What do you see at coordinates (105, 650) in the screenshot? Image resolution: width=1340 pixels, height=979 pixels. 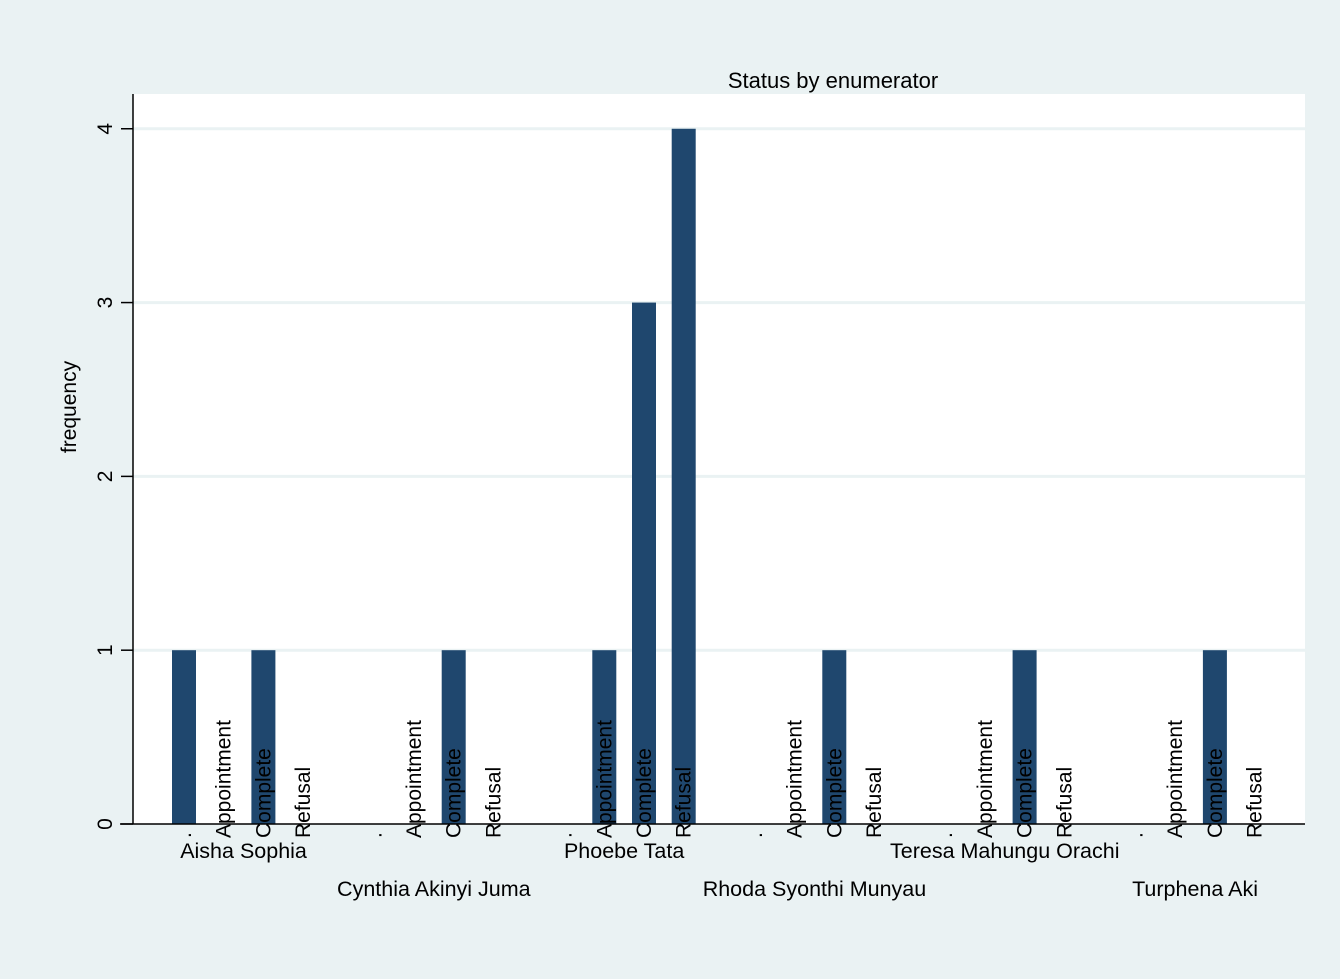 I see `y-tick-label: 1` at bounding box center [105, 650].